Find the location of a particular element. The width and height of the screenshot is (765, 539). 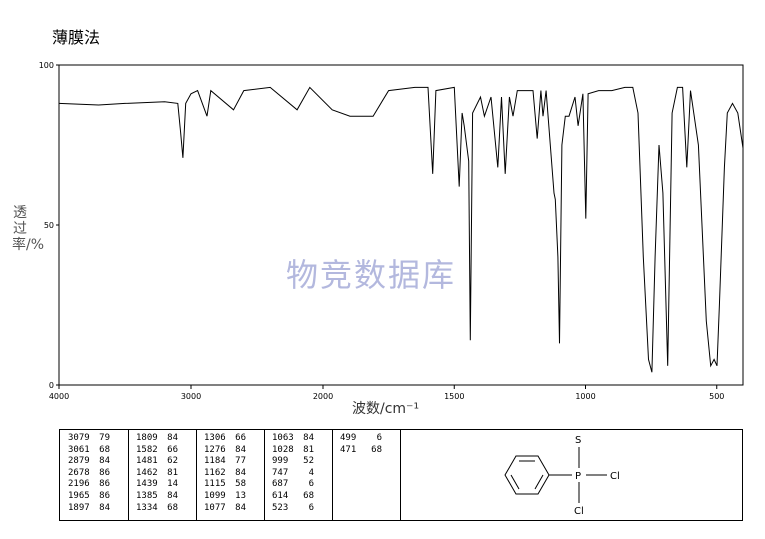

peak-row: 1965 86 is located at coordinates (94, 497).